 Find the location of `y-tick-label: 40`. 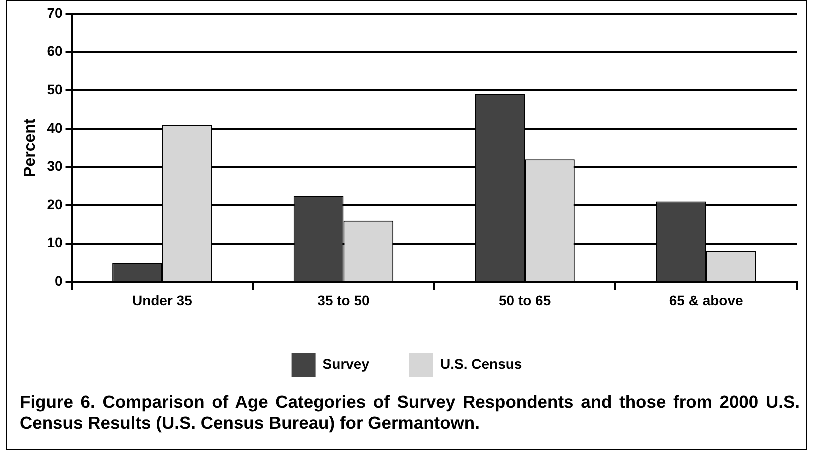

y-tick-label: 40 is located at coordinates (55, 128).